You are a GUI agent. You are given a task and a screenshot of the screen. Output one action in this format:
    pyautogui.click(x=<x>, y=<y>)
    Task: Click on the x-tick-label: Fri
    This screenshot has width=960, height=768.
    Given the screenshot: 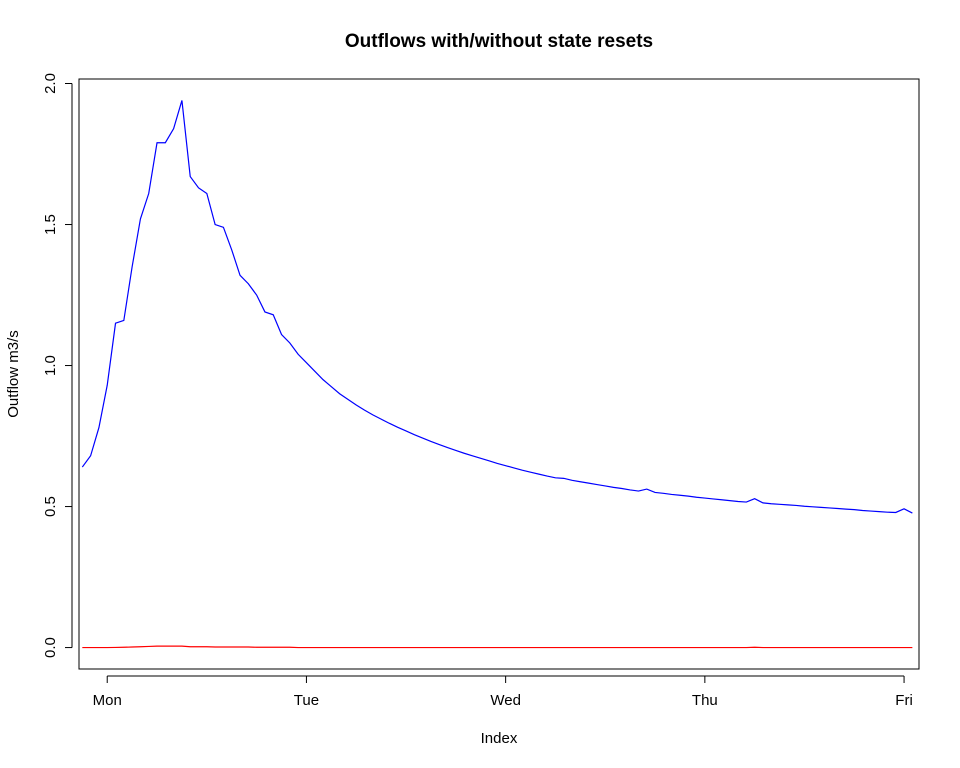 What is the action you would take?
    pyautogui.click(x=904, y=700)
    